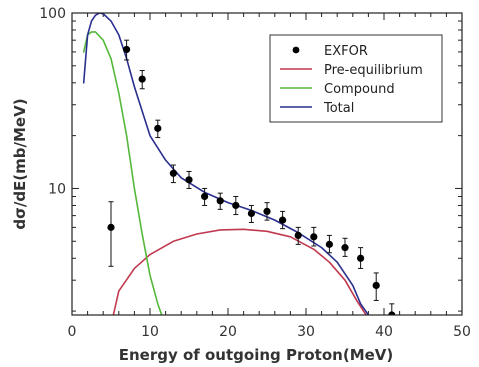  I want to click on x-tick-label: 0, so click(72, 332).